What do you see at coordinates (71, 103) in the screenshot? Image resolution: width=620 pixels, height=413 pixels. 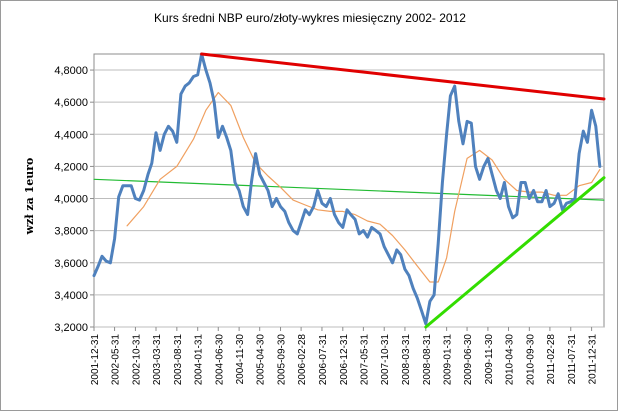 I see `y-tick-label: 4,6000` at bounding box center [71, 103].